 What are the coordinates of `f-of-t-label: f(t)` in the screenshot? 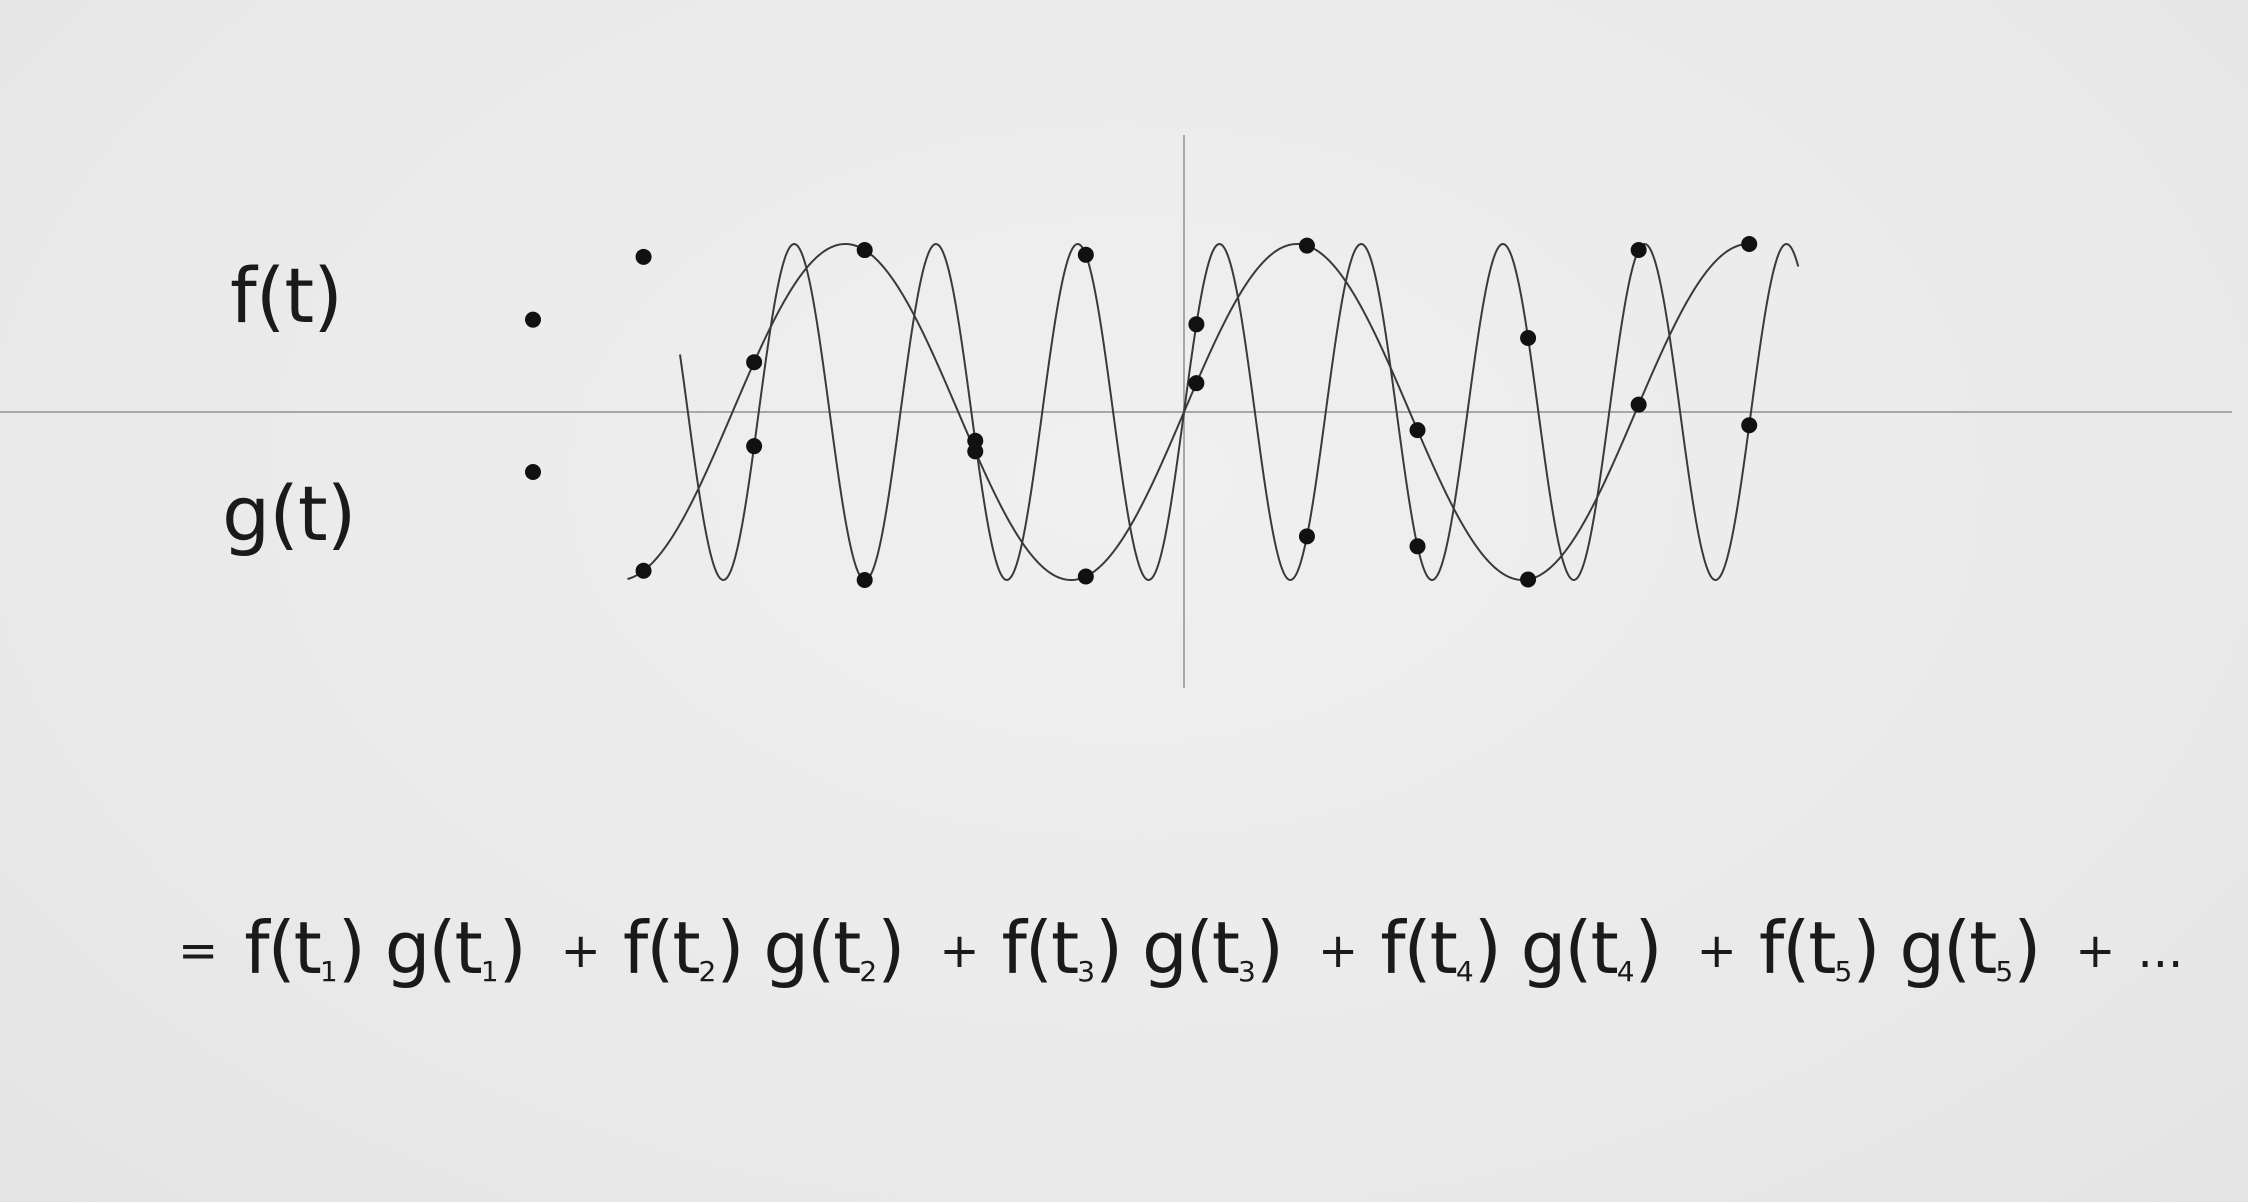 It's located at (286, 295).